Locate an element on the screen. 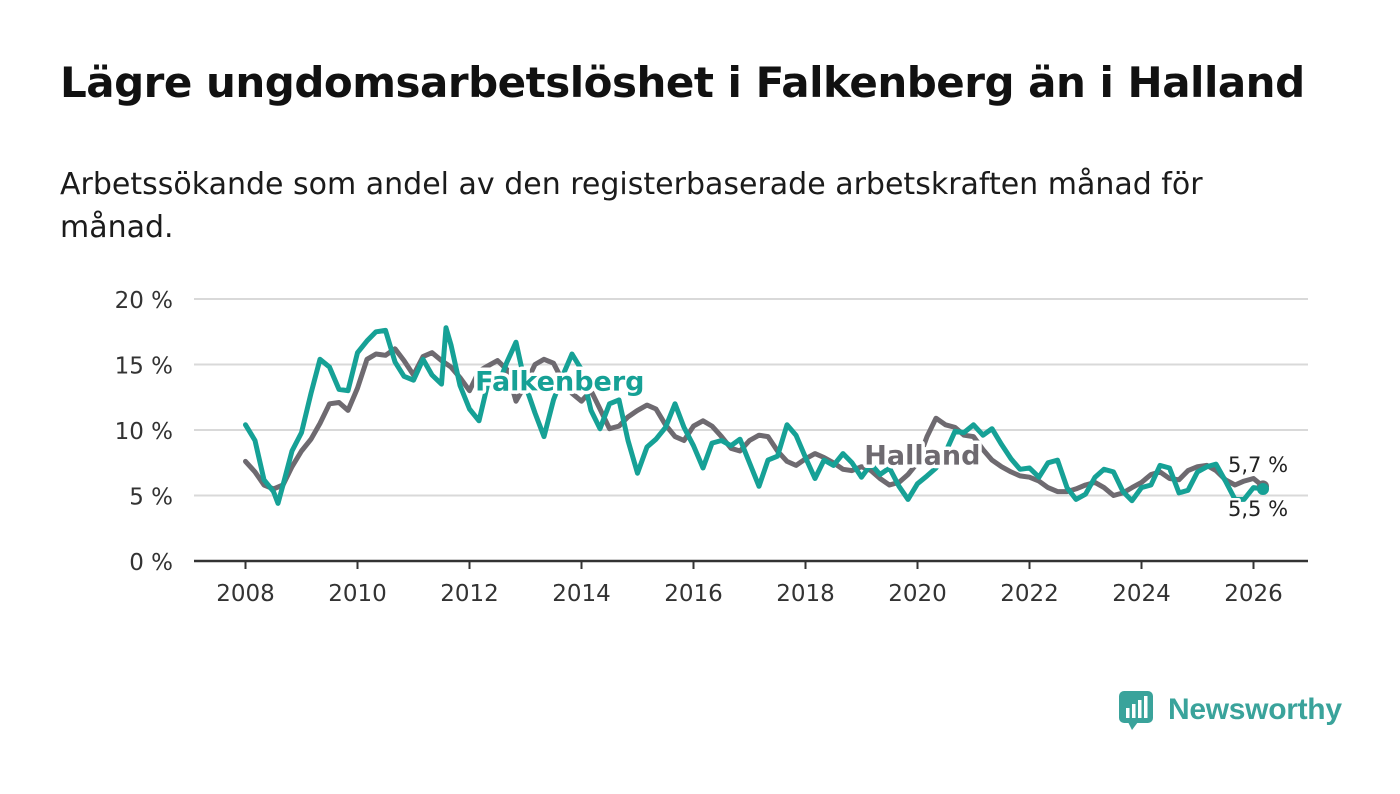 This screenshot has height=794, width=1400. x-tick-label: 2024 is located at coordinates (1141, 594).